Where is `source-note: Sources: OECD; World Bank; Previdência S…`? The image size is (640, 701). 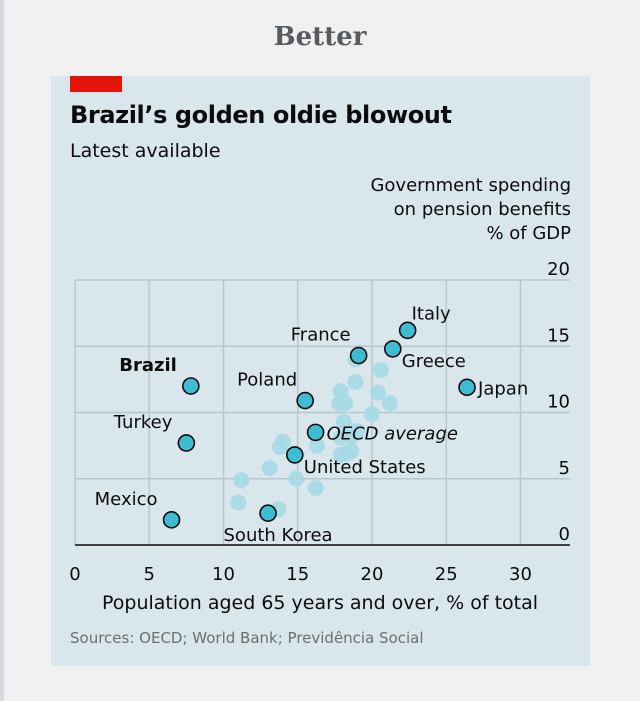
source-note: Sources: OECD; World Bank; Previdência S… is located at coordinates (247, 638).